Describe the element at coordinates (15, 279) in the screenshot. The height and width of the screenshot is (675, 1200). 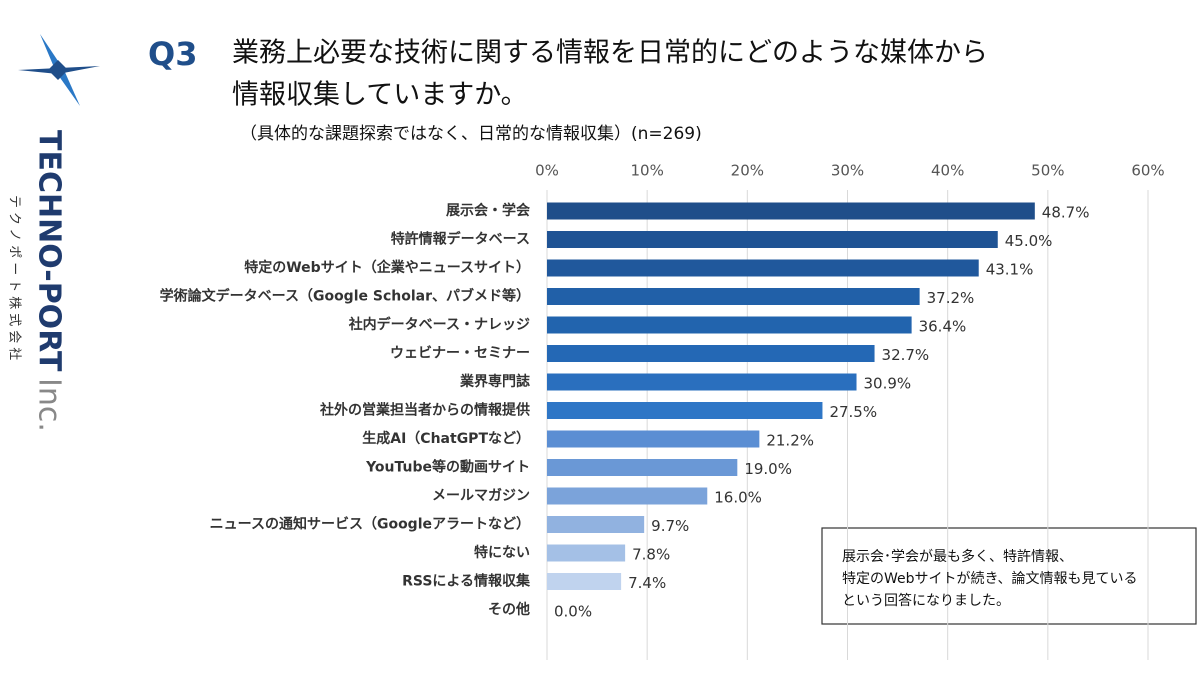
I see `logo-company: テクノポート株式会社` at that location.